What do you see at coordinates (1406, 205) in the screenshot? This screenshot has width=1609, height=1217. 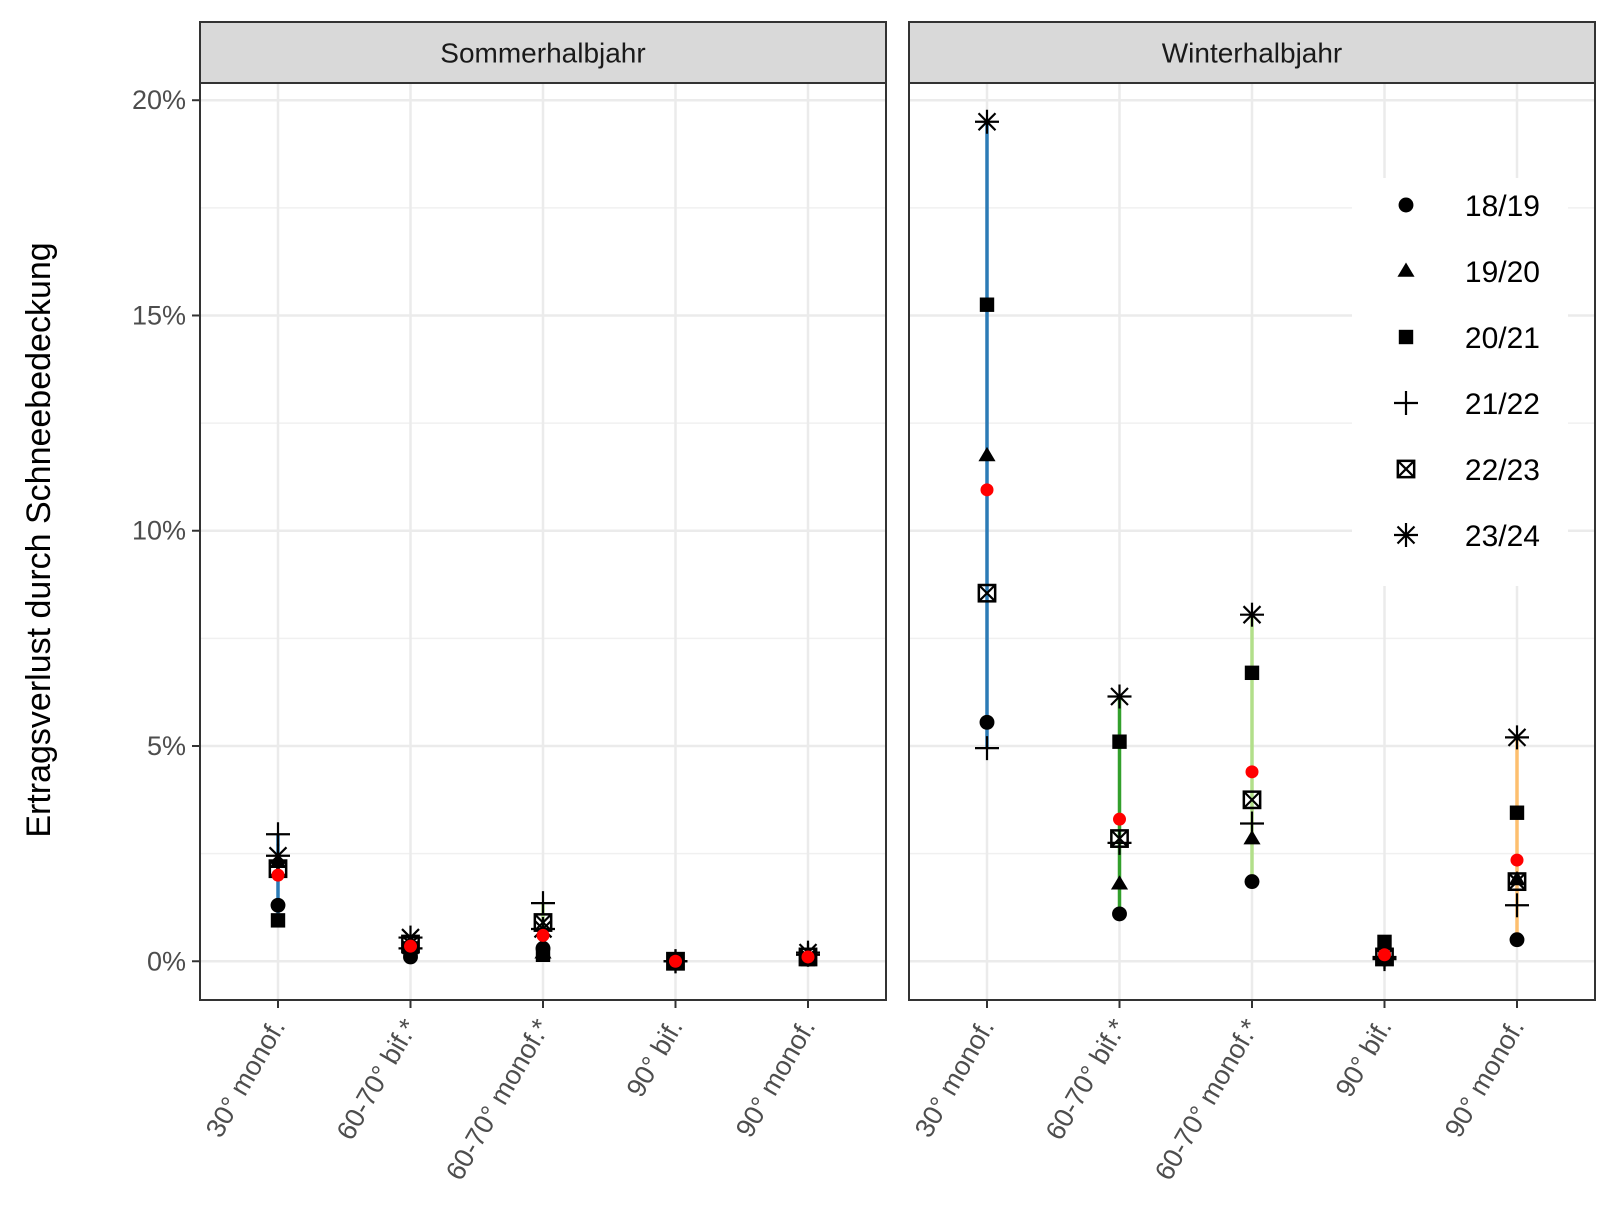 I see `legend-key-18-19-shape` at bounding box center [1406, 205].